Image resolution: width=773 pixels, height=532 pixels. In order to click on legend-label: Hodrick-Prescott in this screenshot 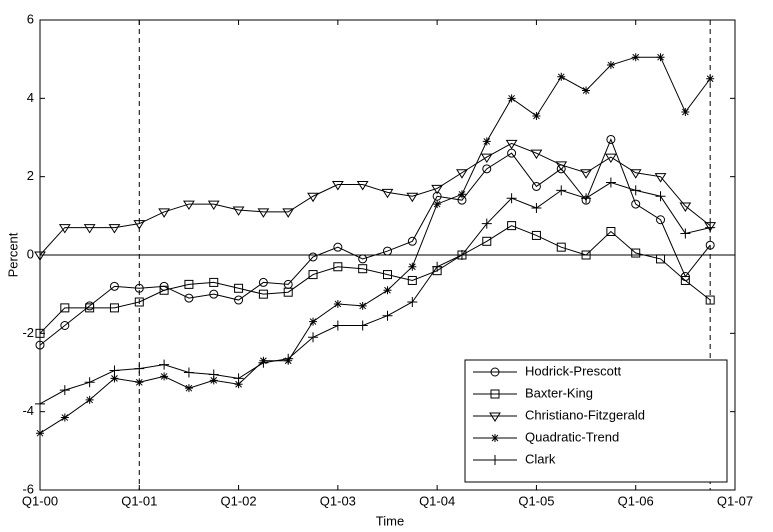, I will do `click(573, 370)`.